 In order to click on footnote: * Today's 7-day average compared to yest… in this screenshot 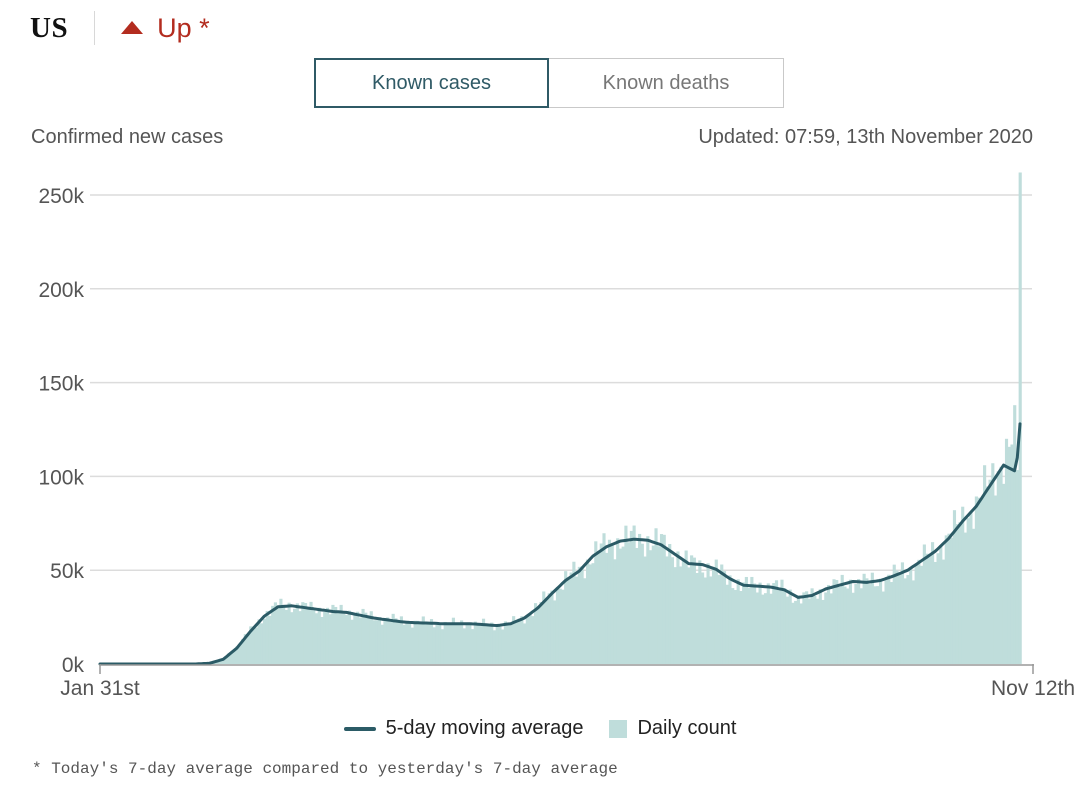, I will do `click(325, 769)`.